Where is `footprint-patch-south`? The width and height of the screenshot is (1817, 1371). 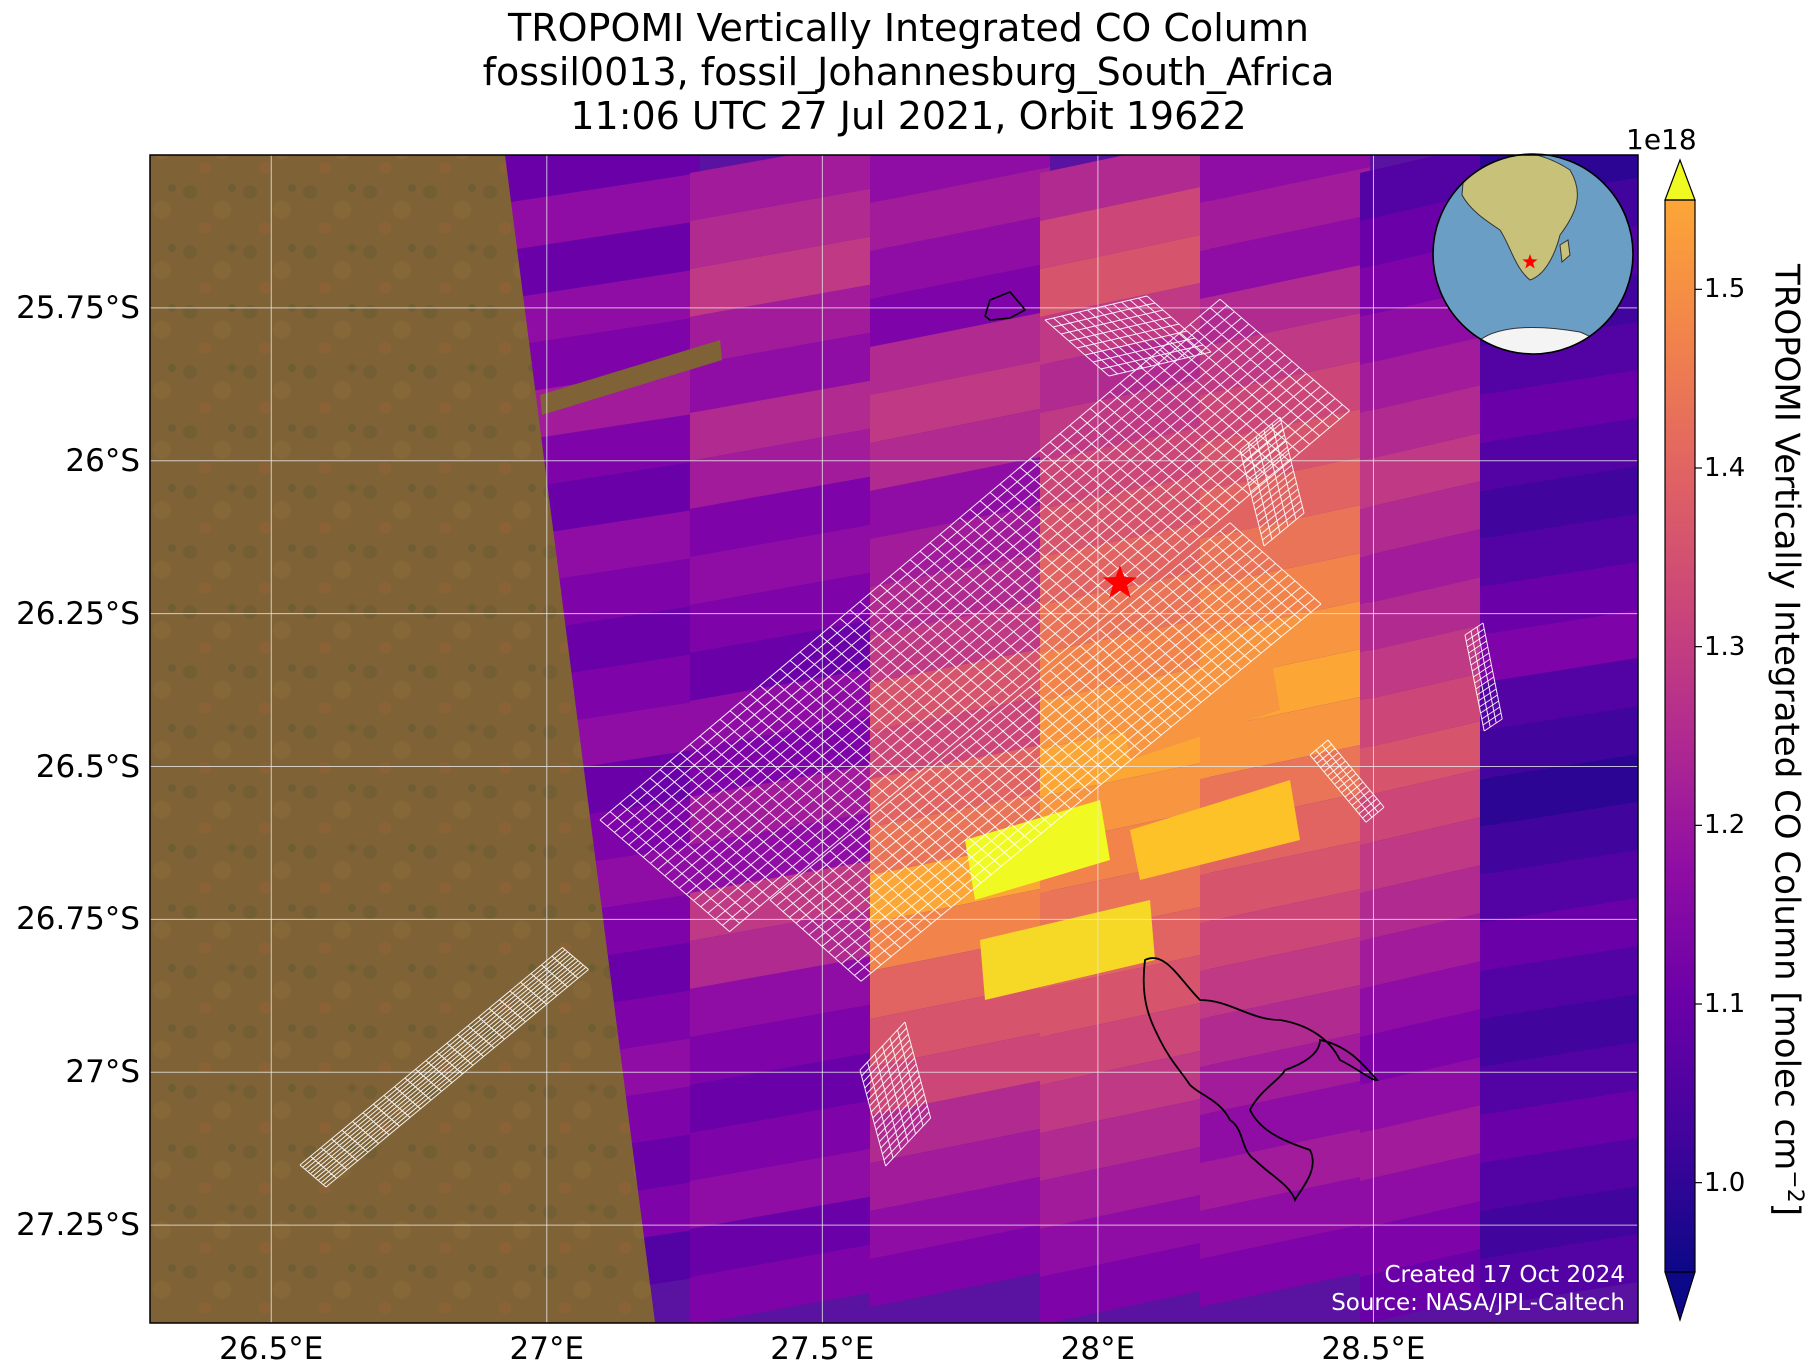 footprint-patch-south is located at coordinates (895, 1094).